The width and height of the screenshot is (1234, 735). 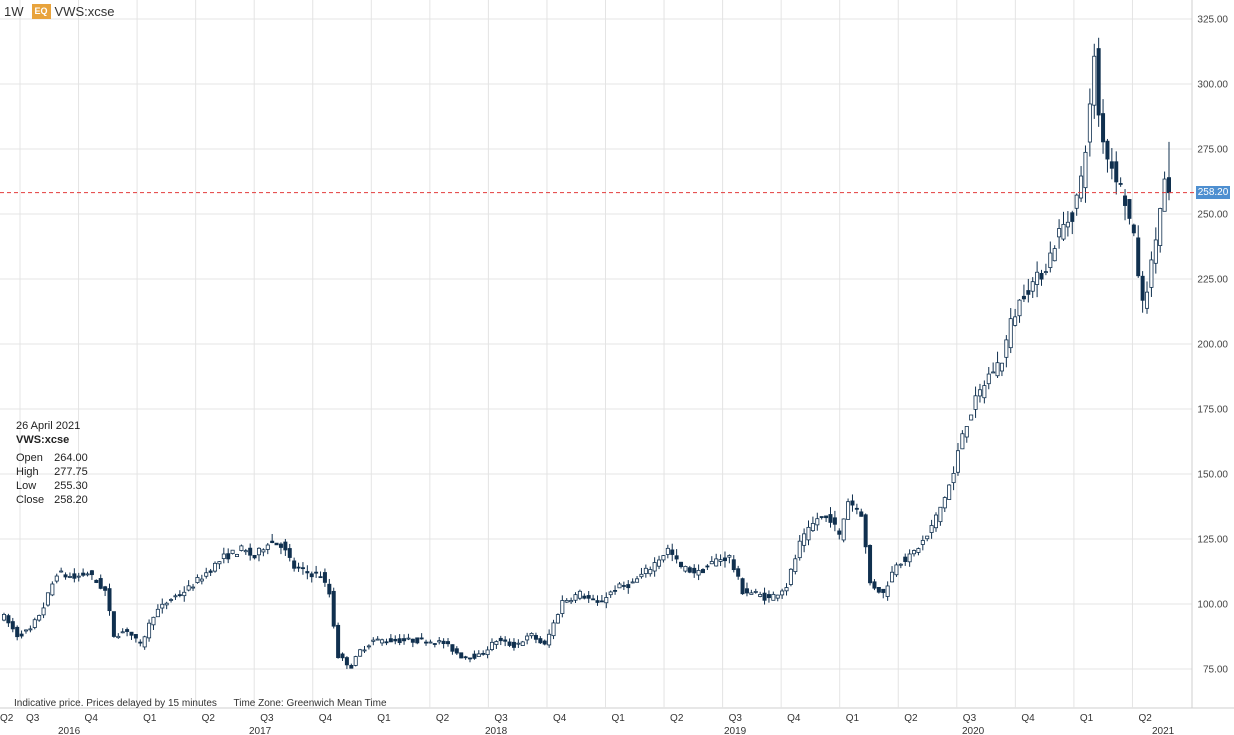 What do you see at coordinates (48, 426) in the screenshot?
I see `info-date: 26 April 2021` at bounding box center [48, 426].